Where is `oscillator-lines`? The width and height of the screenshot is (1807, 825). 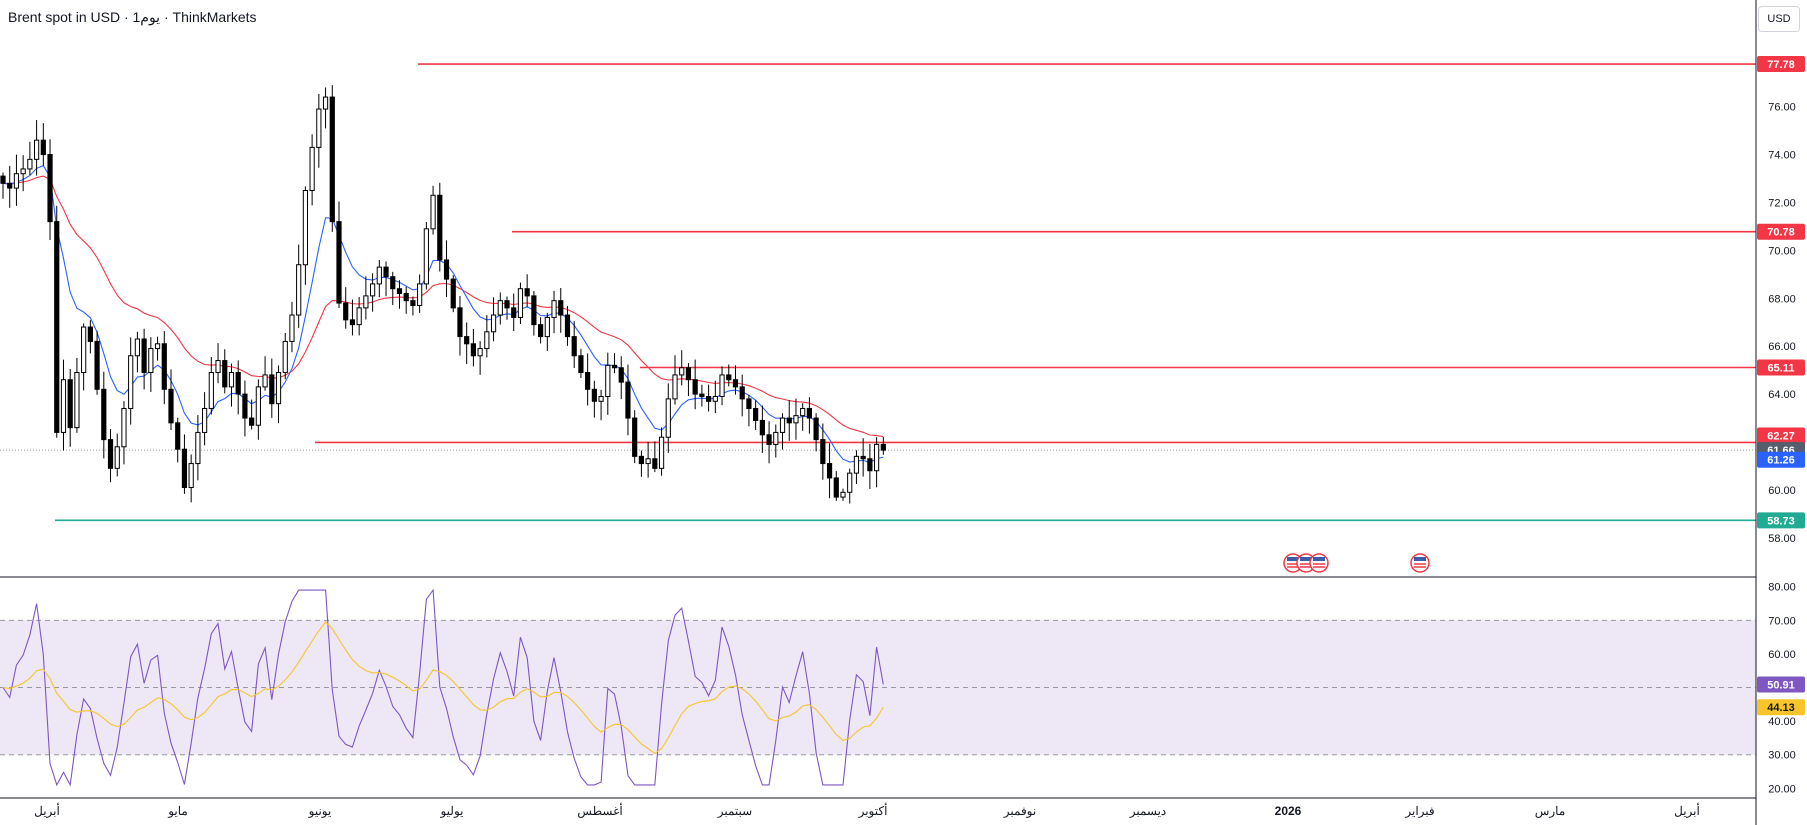
oscillator-lines is located at coordinates (443, 687).